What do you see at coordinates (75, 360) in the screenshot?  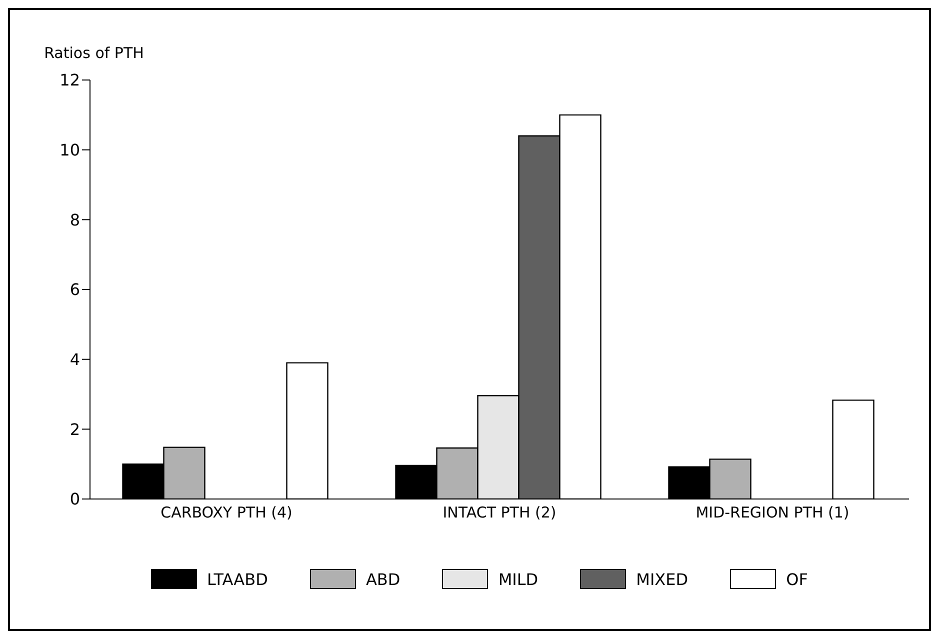 I see `y-tick-label: 4` at bounding box center [75, 360].